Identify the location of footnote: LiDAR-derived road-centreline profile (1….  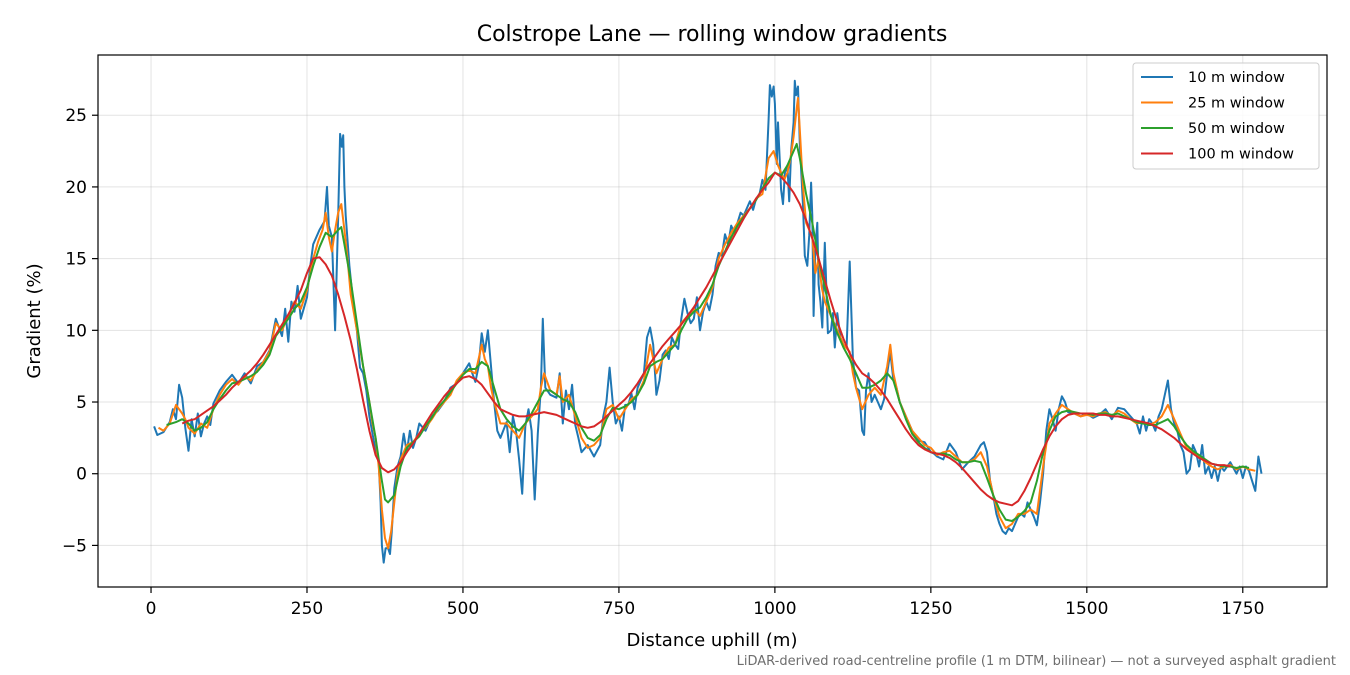
(1036, 661).